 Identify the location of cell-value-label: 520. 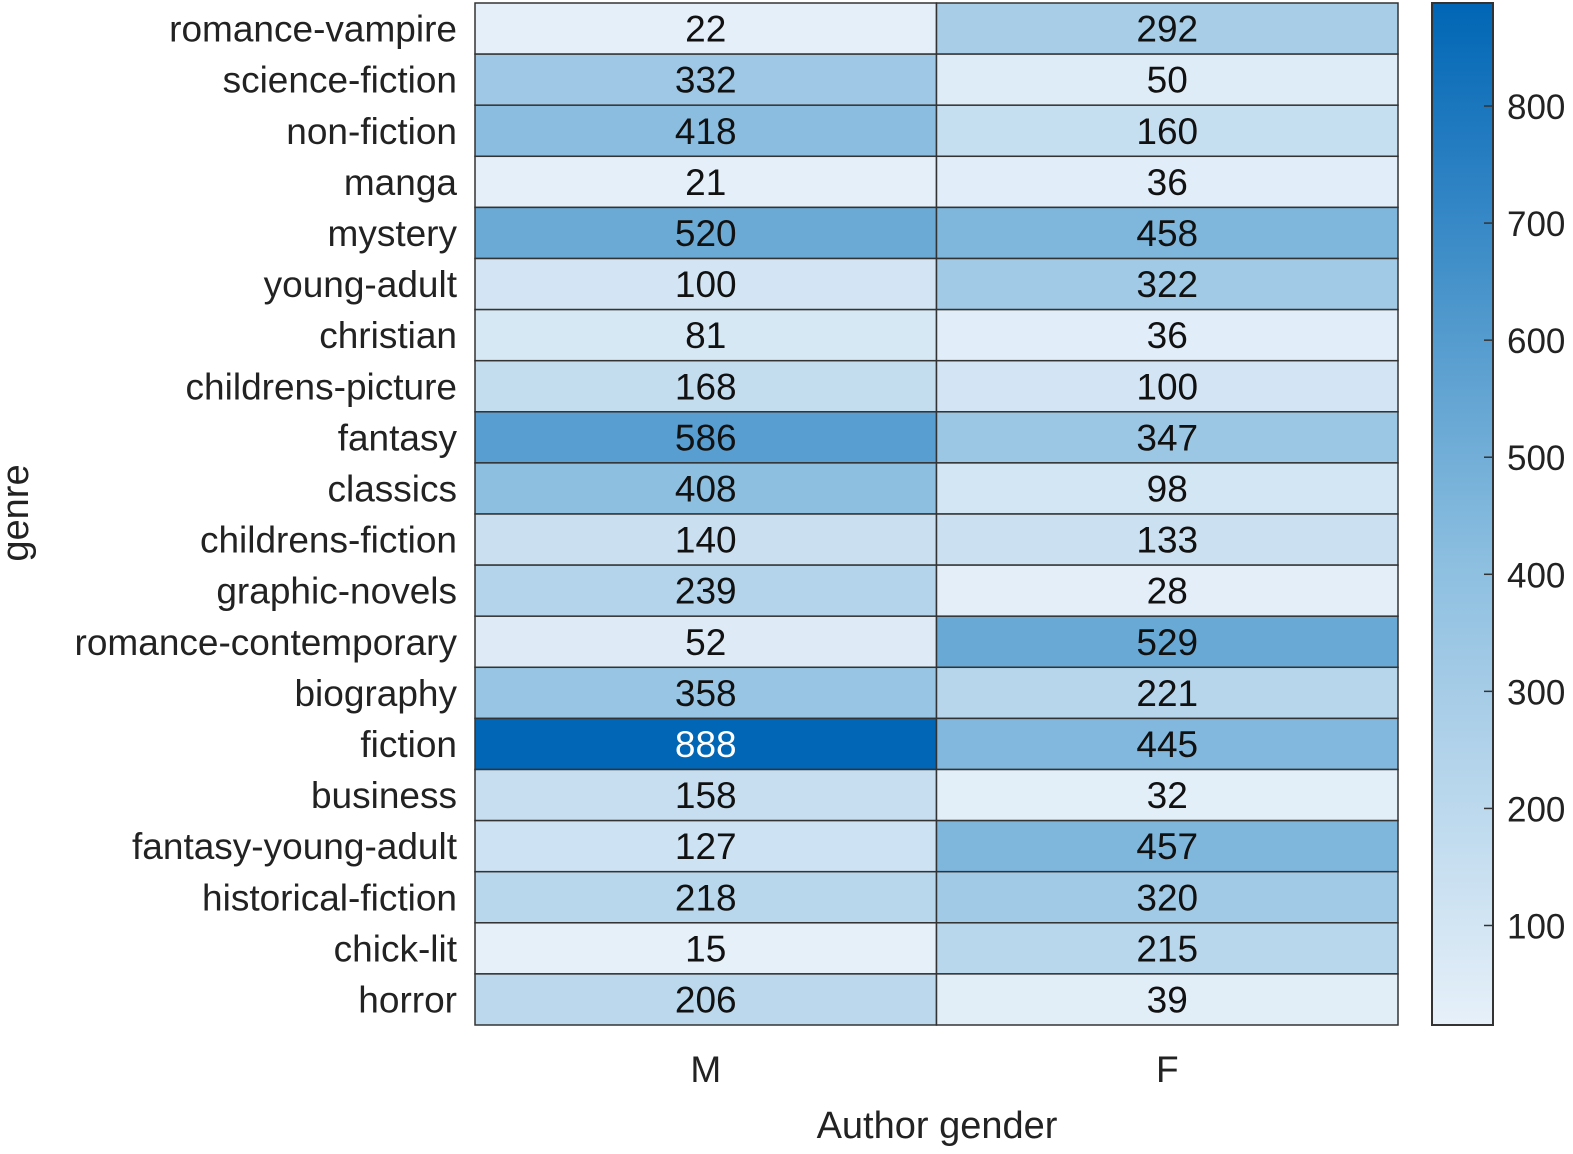
(706, 233).